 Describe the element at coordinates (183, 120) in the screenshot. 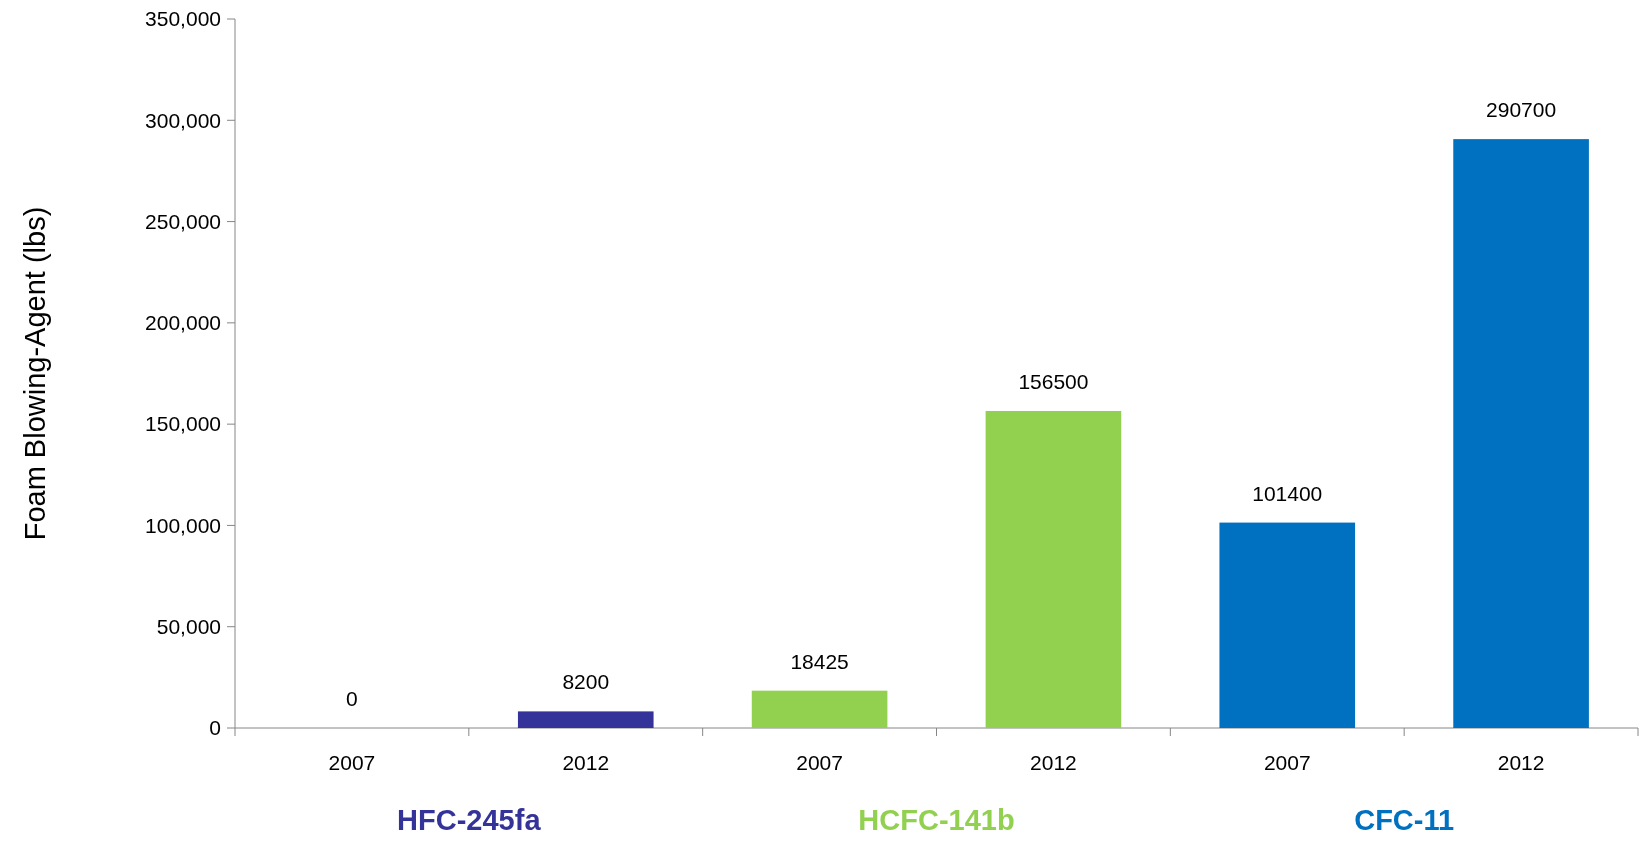

I see `y-tick-label: 300,000` at that location.